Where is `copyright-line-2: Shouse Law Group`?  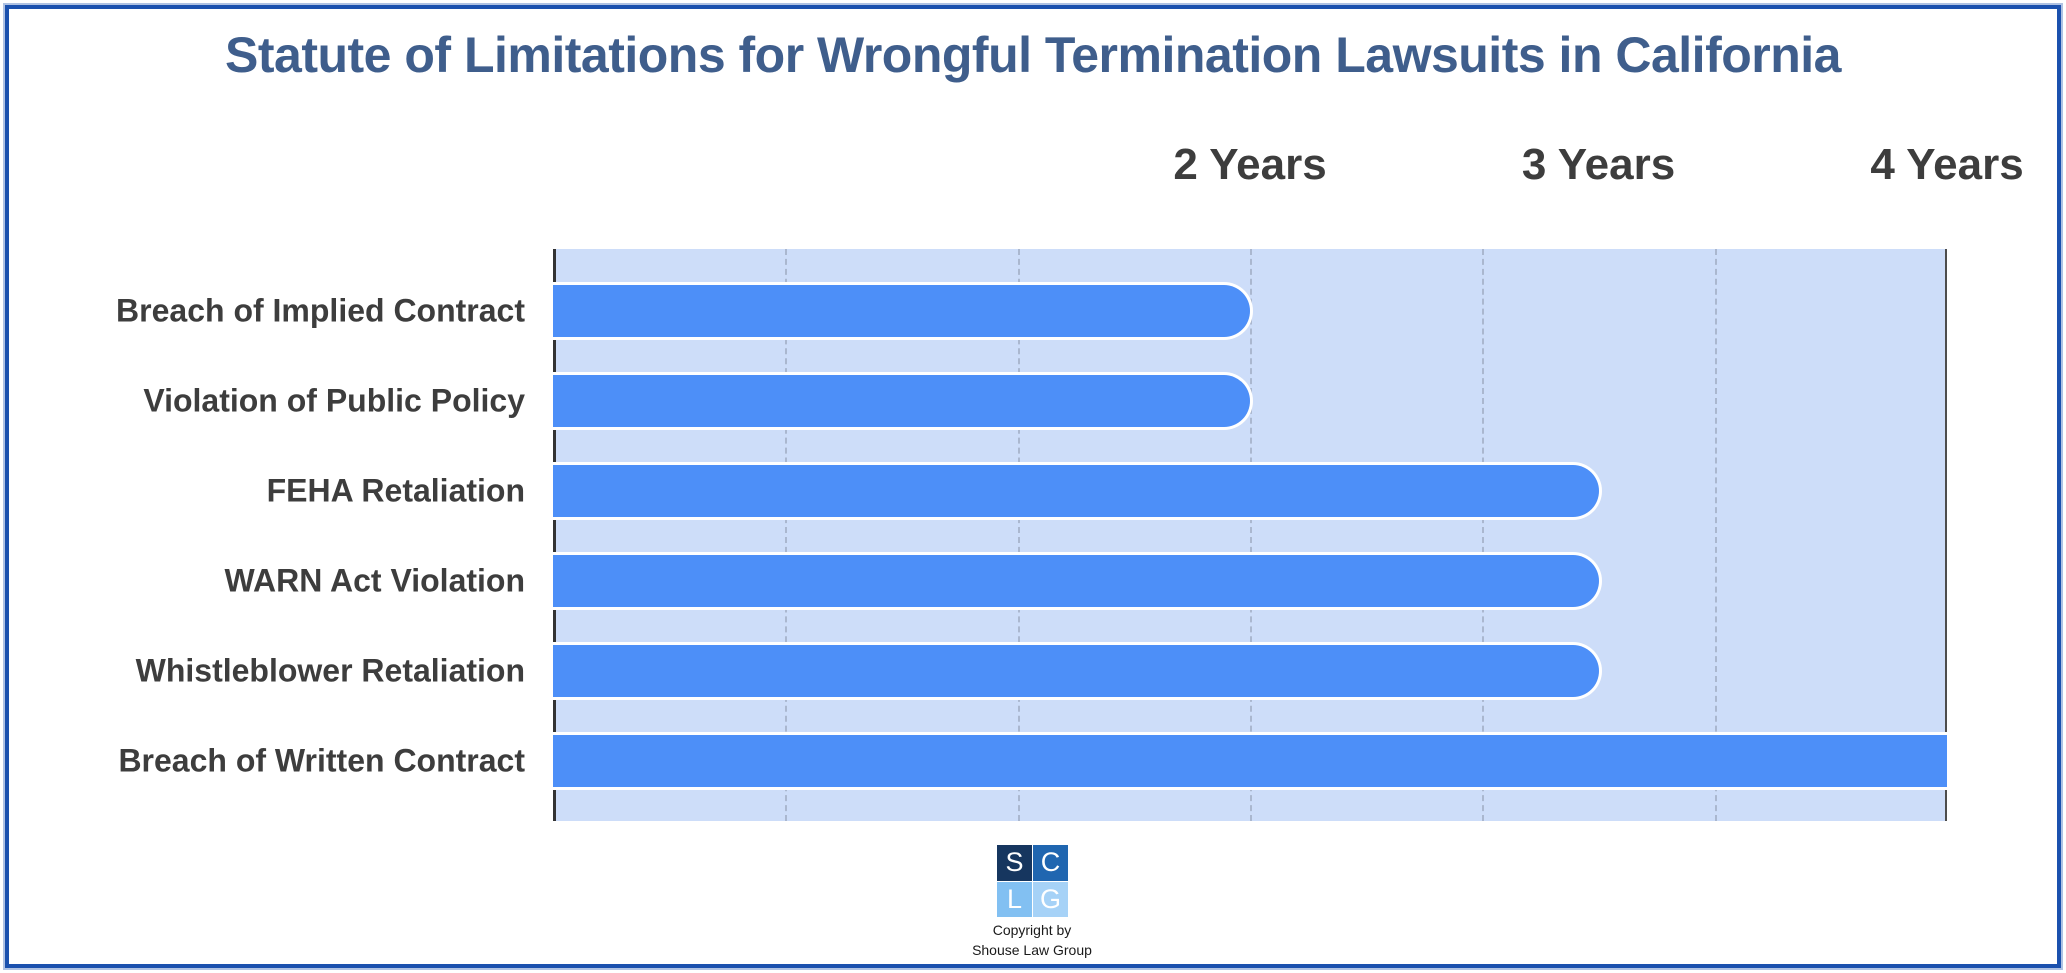
copyright-line-2: Shouse Law Group is located at coordinates (1032, 950).